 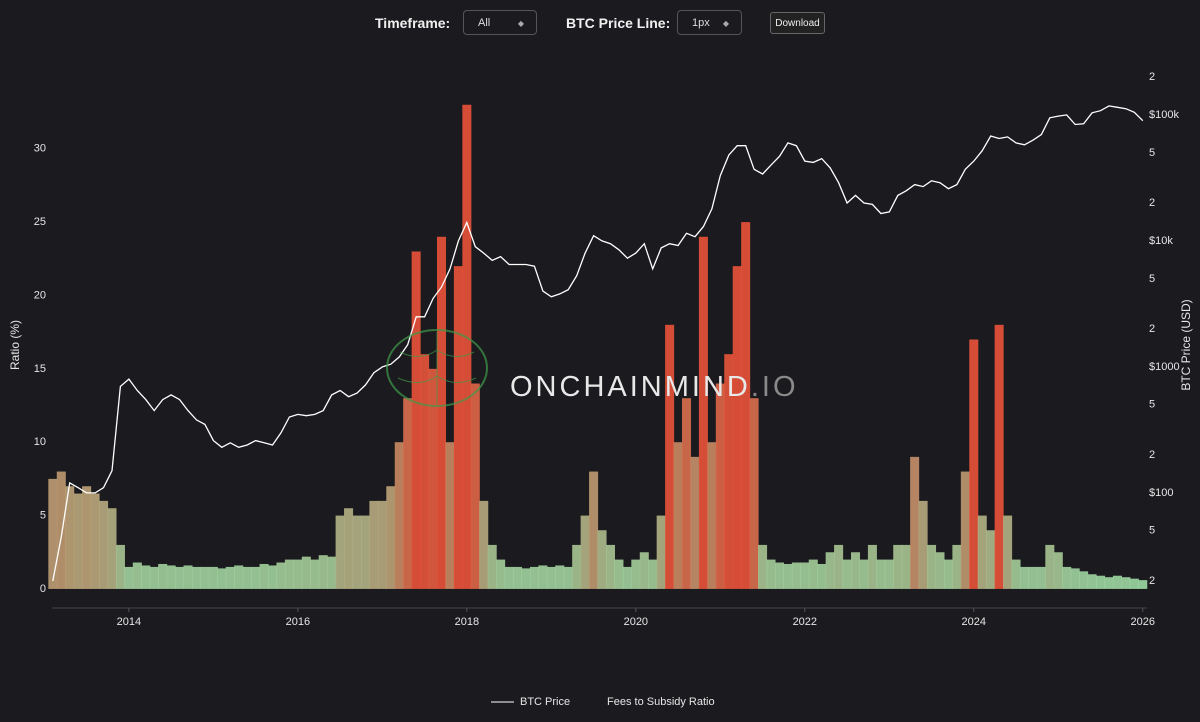 I want to click on legend-label: BTC Price, so click(x=545, y=702).